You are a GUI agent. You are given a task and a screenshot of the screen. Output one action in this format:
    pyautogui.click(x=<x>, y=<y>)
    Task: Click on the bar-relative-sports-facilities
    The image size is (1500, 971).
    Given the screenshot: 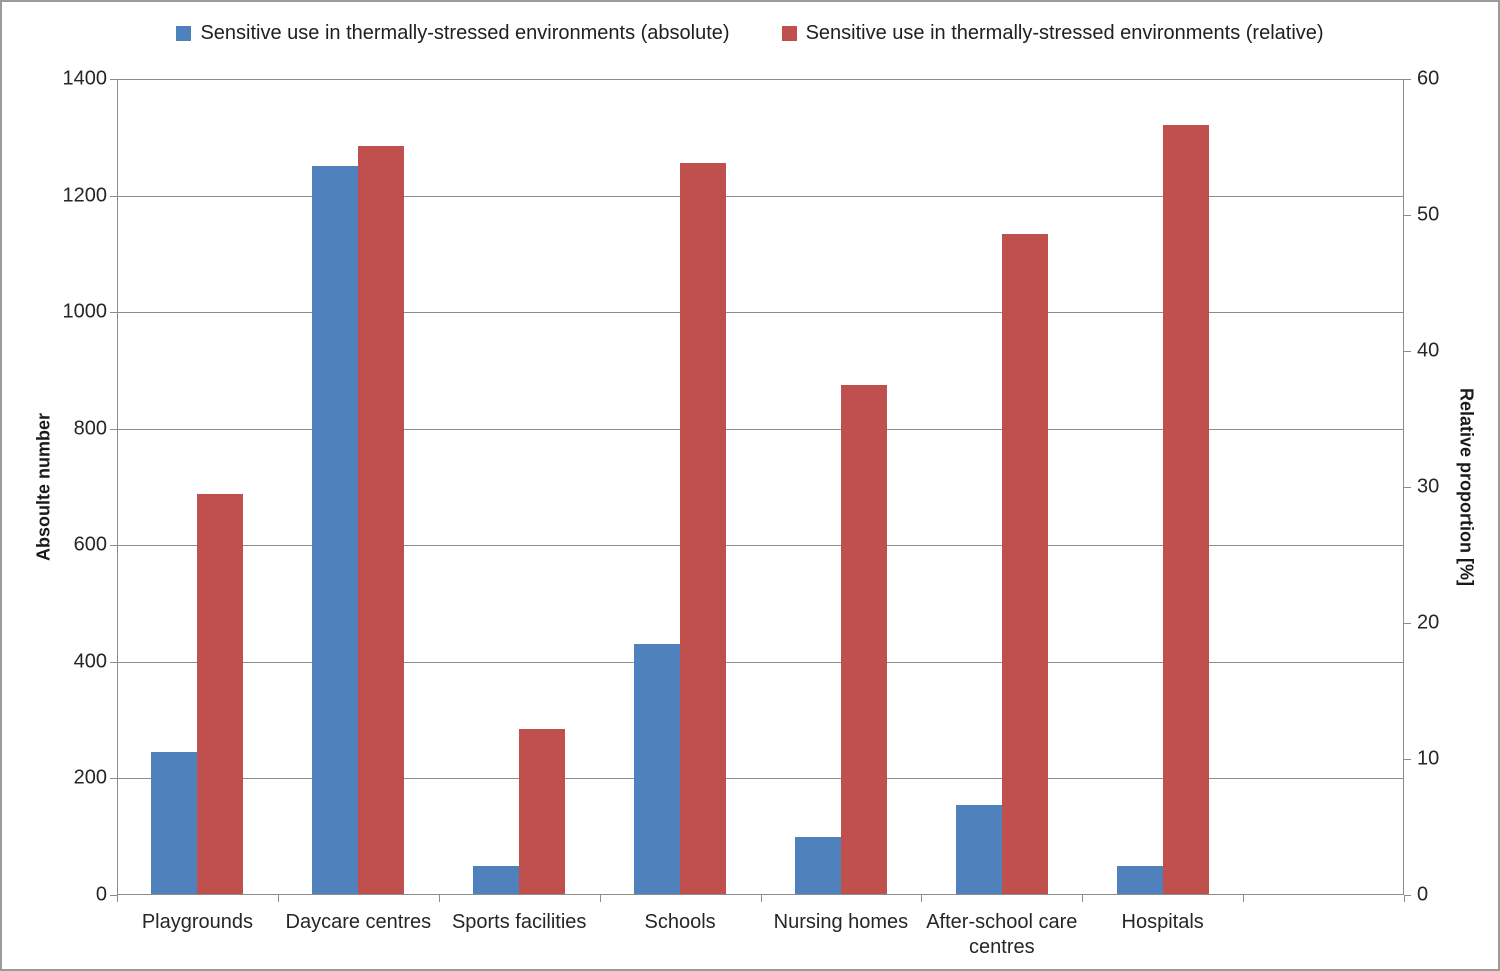 What is the action you would take?
    pyautogui.click(x=542, y=811)
    